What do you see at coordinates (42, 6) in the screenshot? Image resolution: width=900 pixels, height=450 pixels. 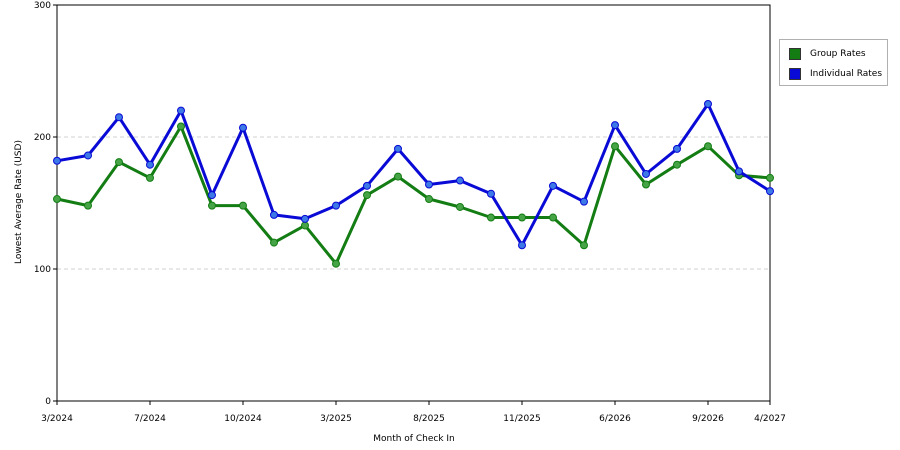 I see `y-tick-label: 300` at bounding box center [42, 6].